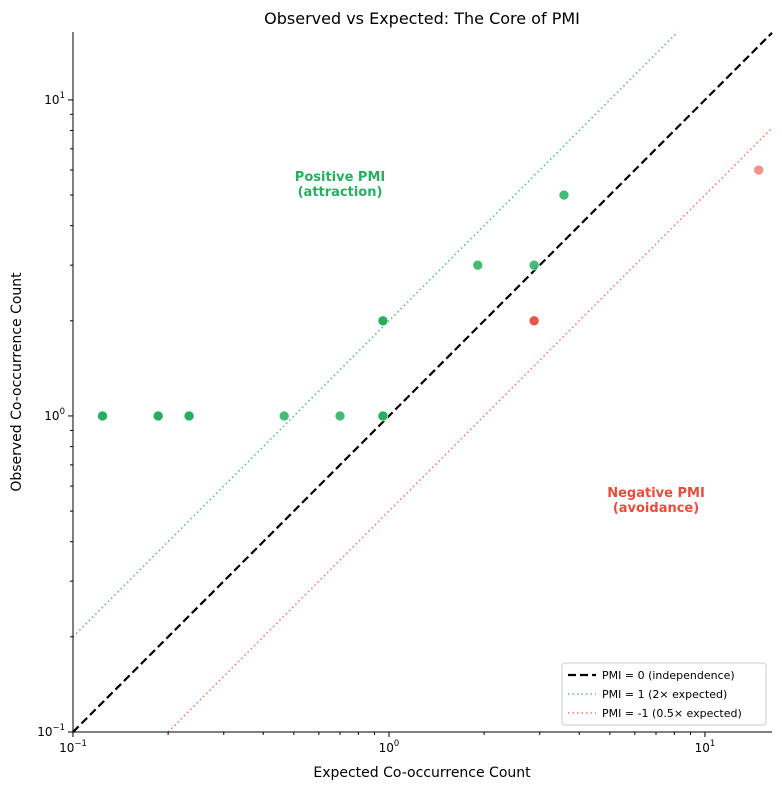 This screenshot has height=790, width=782. What do you see at coordinates (422, 18) in the screenshot?
I see `chart-title: Observed vs Expected: The Core of PMI` at bounding box center [422, 18].